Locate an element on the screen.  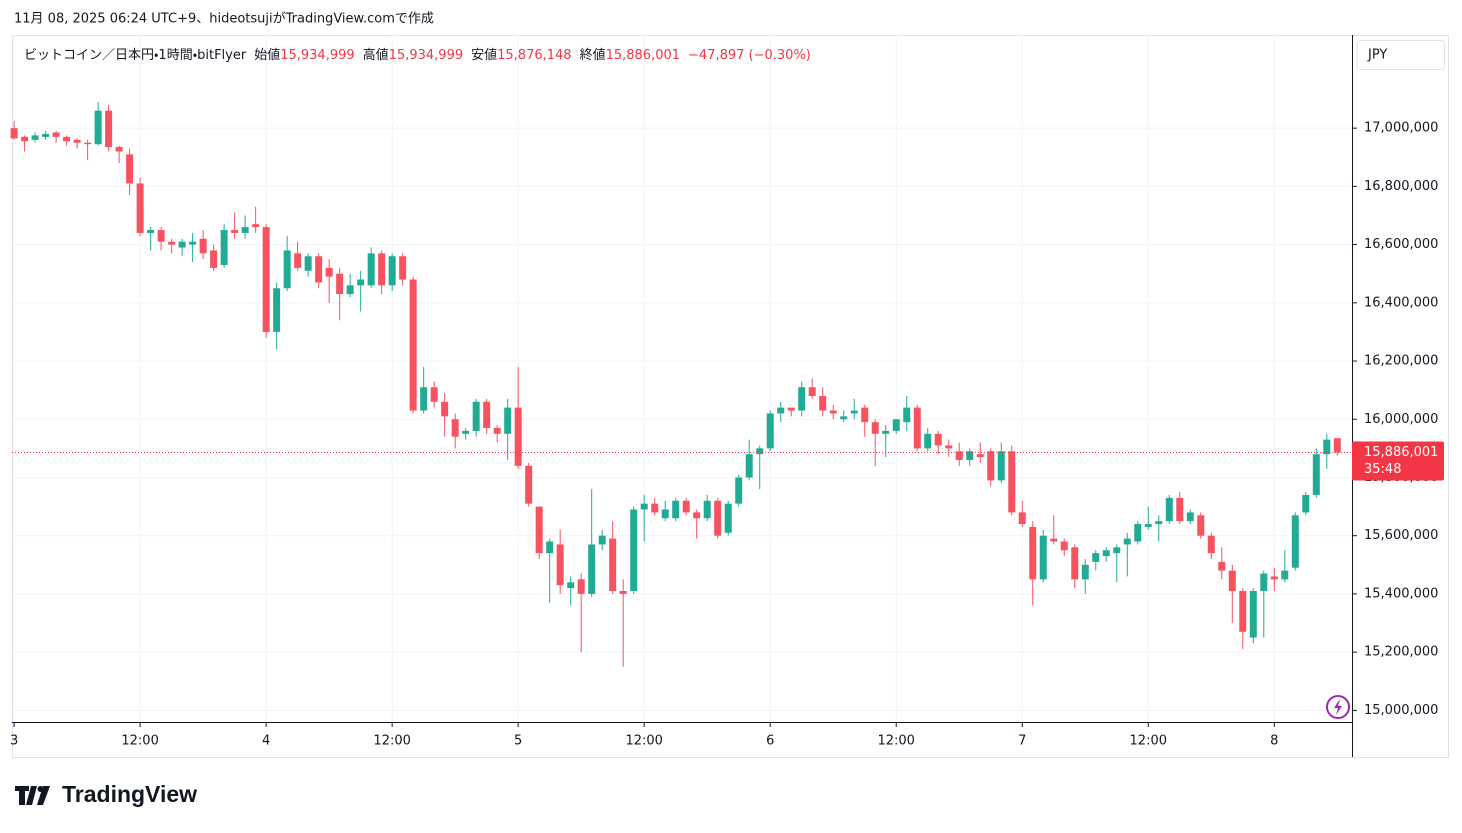
ohlc-label: 終値 is located at coordinates (592, 55).